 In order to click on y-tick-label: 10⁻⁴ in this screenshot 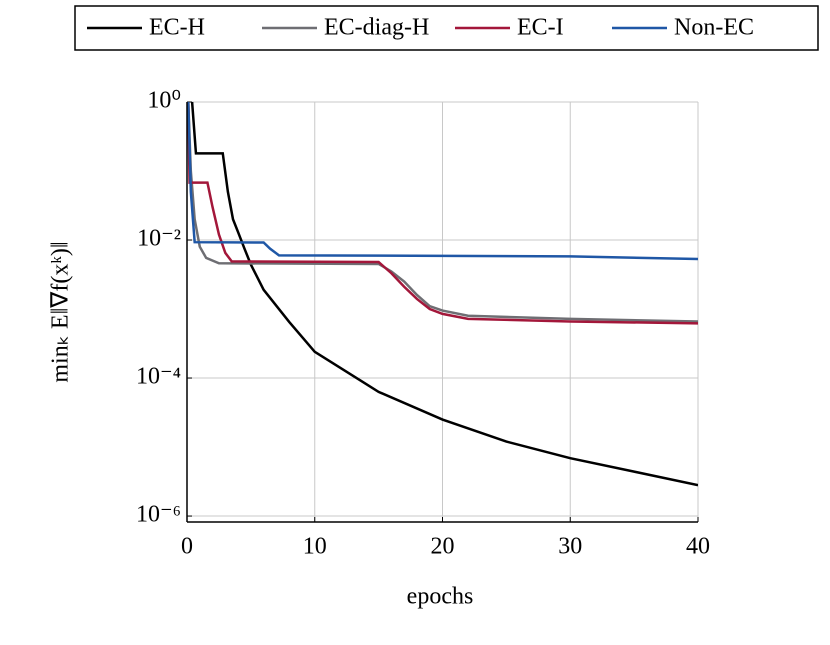, I will do `click(158, 377)`.